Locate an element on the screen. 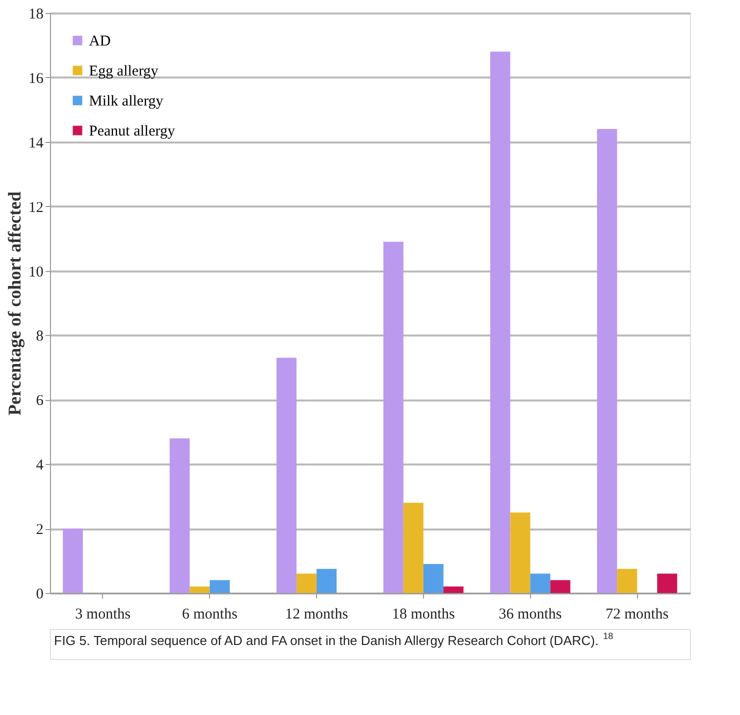 Image resolution: width=740 pixels, height=715 pixels. caption: FIG 5. Temporal sequence of AD and FA onset in the Danish Allergy Research Cohort (DARC).18 is located at coordinates (334, 639).